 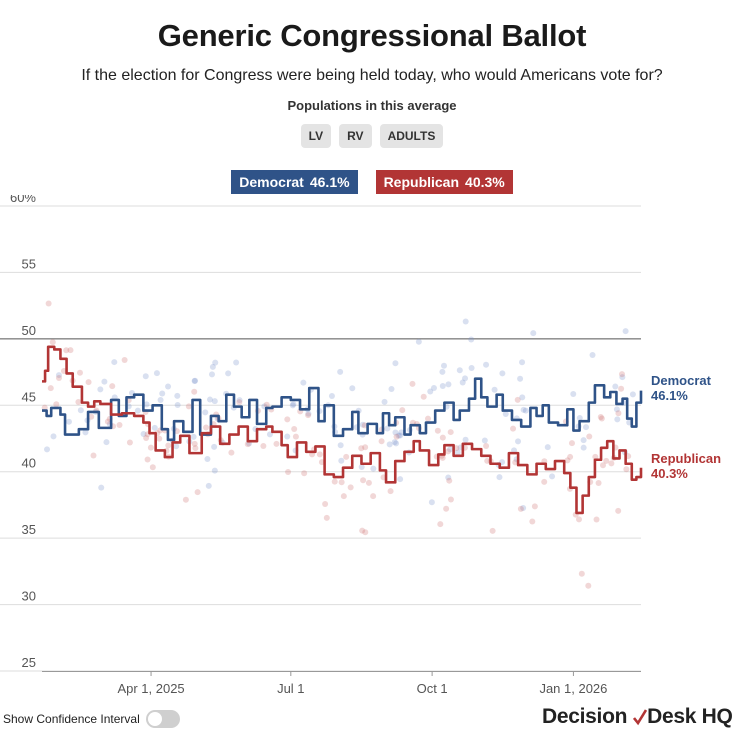 I want to click on republican-end-name: Republican, so click(x=686, y=458).